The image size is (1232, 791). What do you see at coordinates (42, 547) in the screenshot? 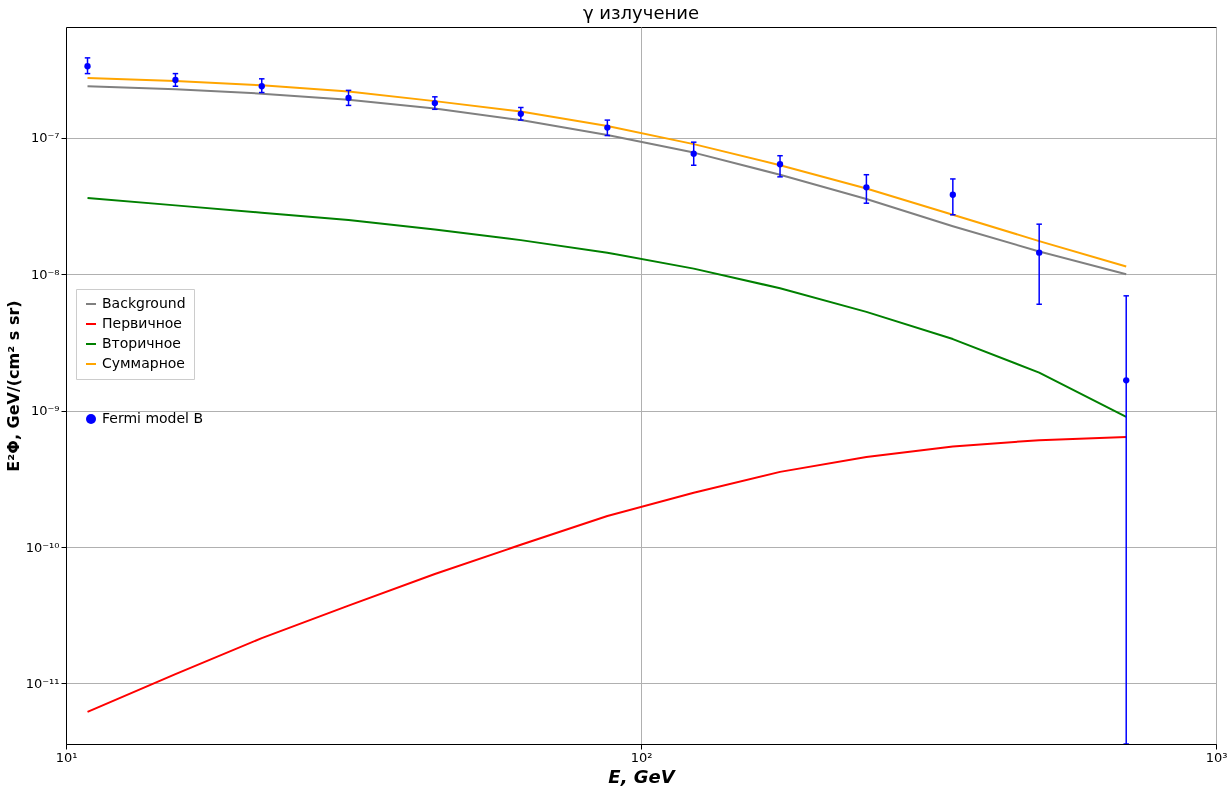
I see `y-tick-label: 10⁻¹⁰` at bounding box center [42, 547].